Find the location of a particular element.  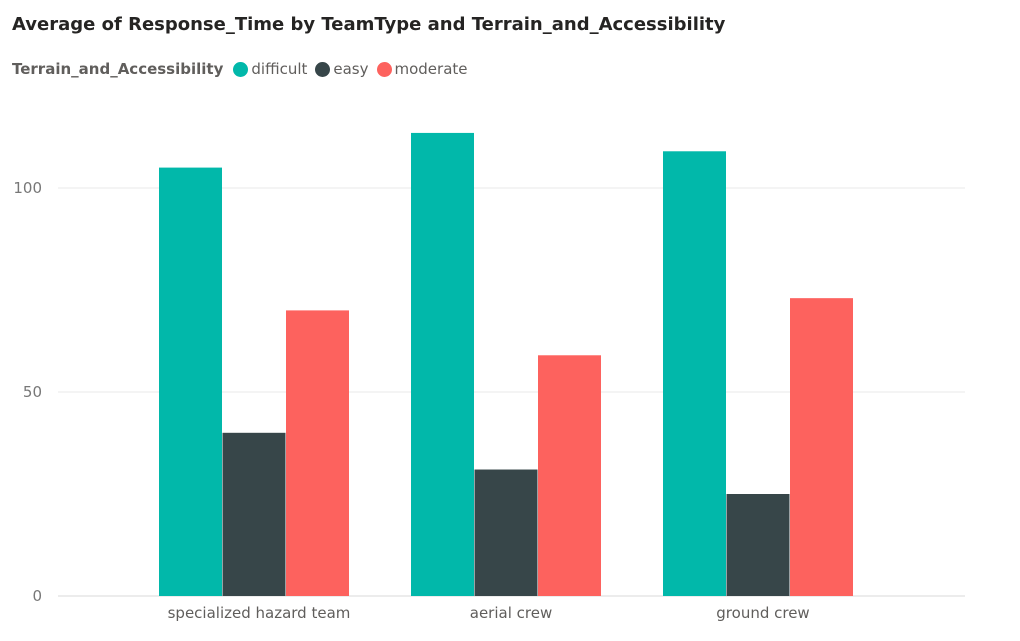

legend-marker-easy is located at coordinates (323, 69).